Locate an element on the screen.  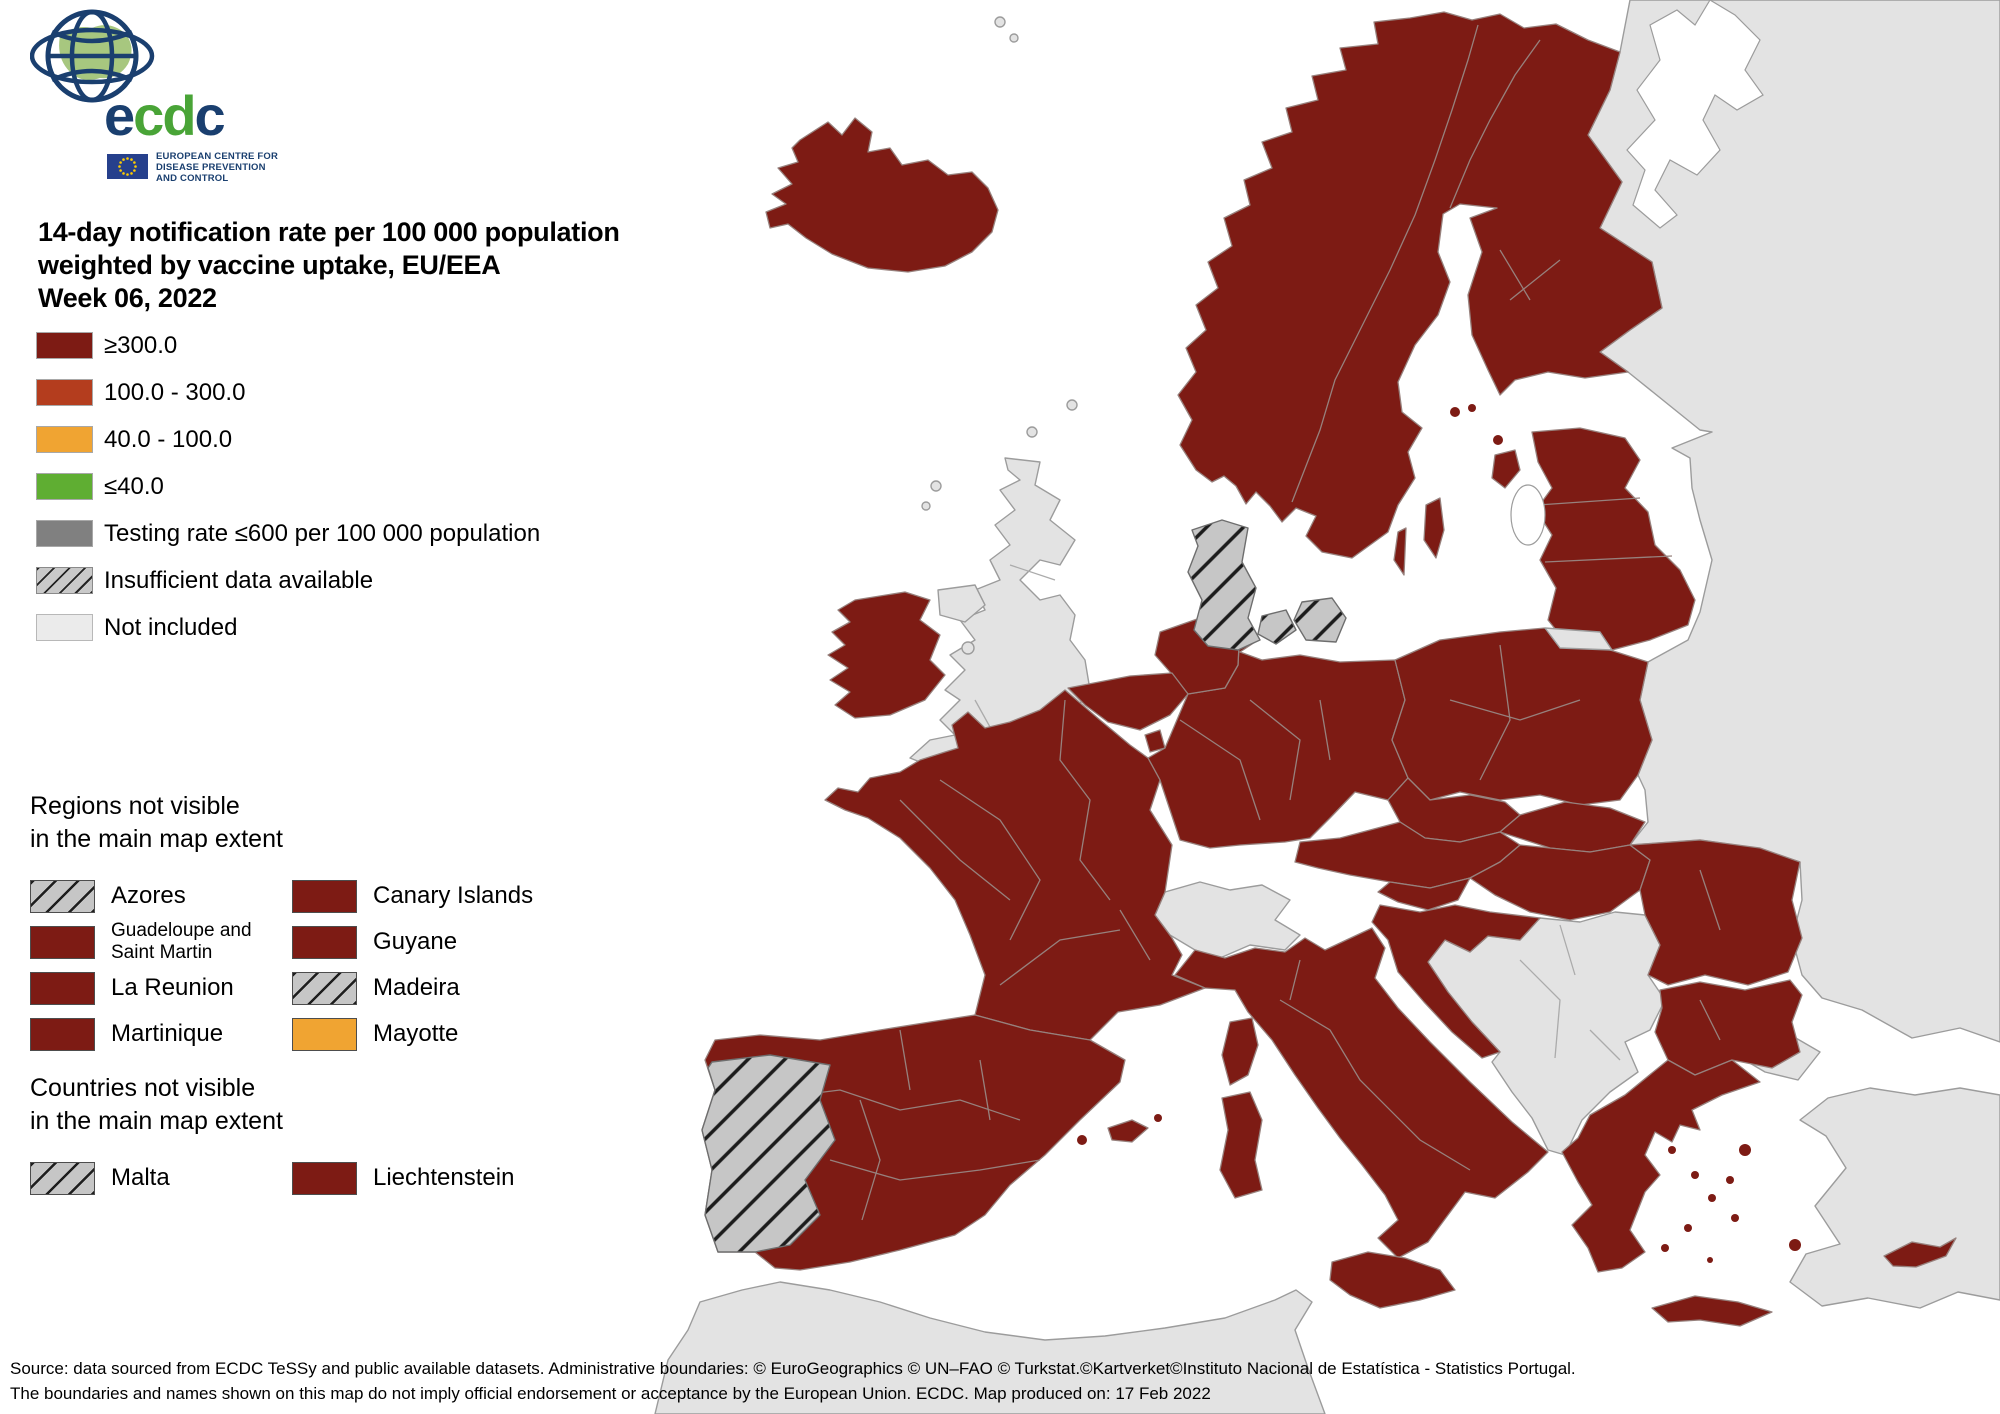
region-item-mayotte: Mayotte is located at coordinates (442, 1034).